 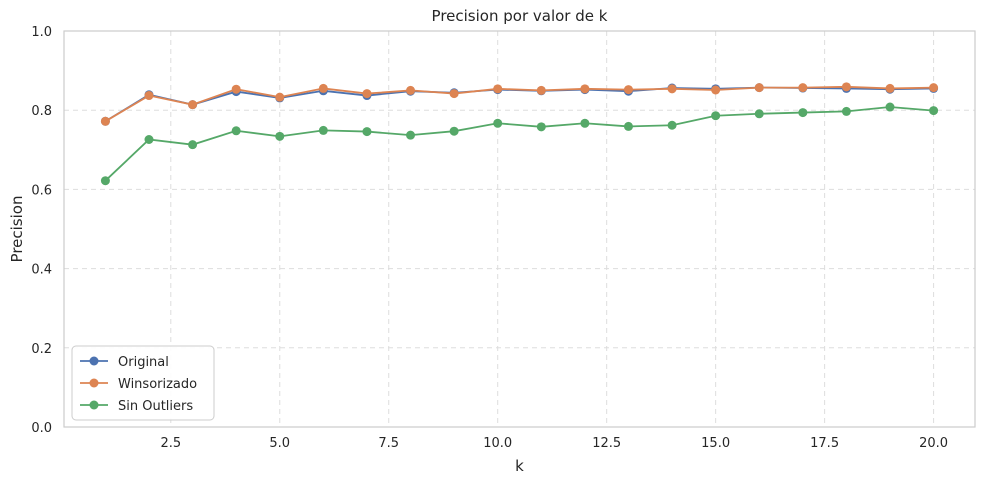 What do you see at coordinates (41, 349) in the screenshot?
I see `y-tick-label: 0.2` at bounding box center [41, 349].